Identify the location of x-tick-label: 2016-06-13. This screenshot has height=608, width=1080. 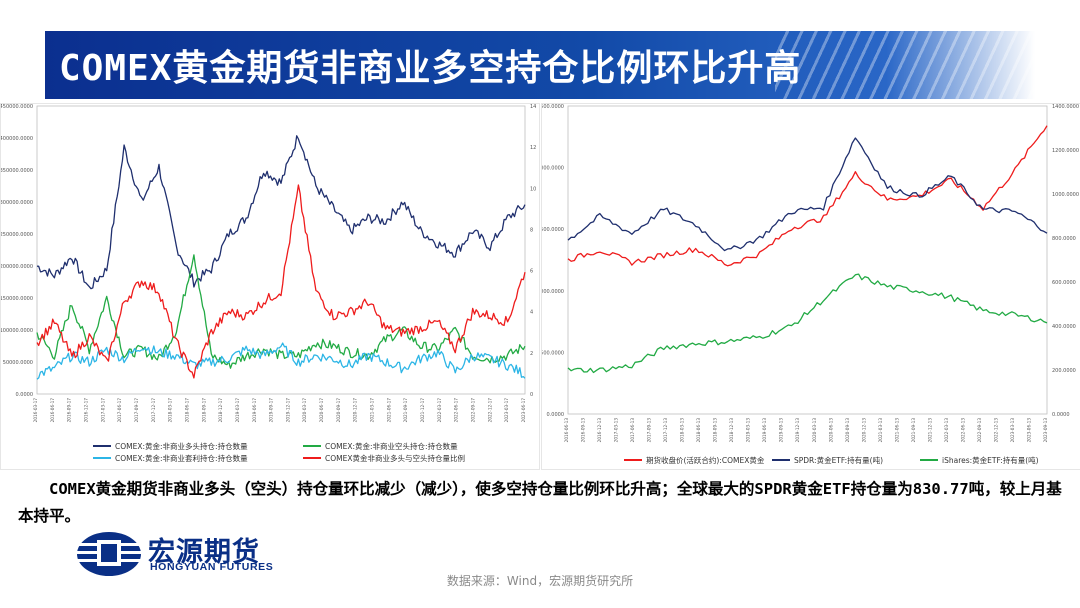
(566, 430).